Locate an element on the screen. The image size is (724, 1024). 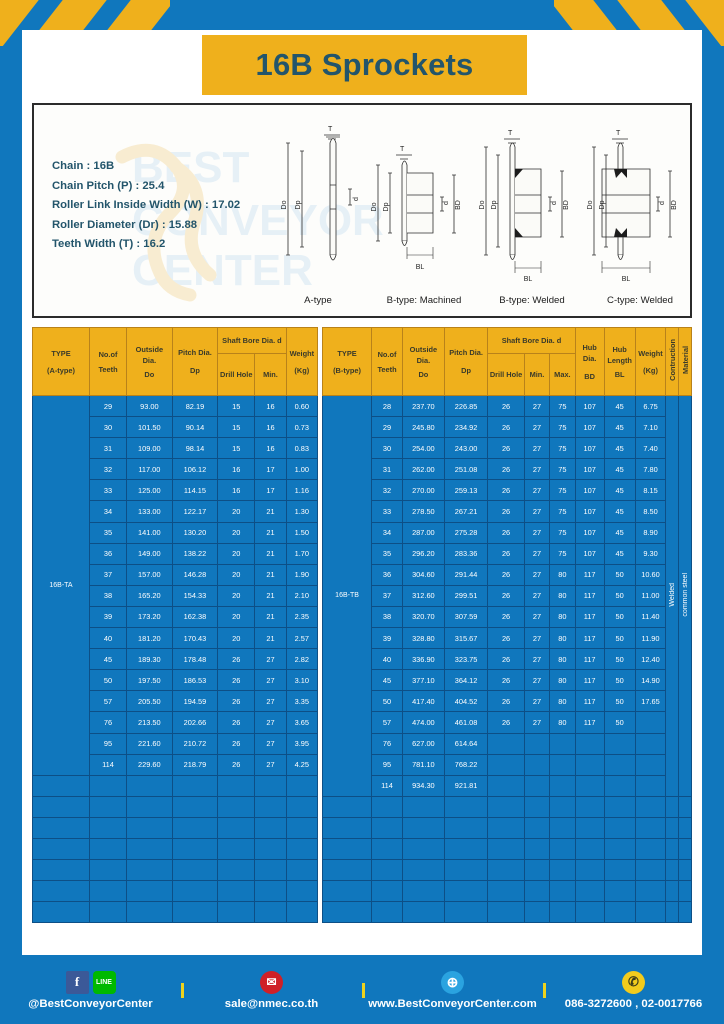
cell-weight: 2.57 is located at coordinates (302, 638).